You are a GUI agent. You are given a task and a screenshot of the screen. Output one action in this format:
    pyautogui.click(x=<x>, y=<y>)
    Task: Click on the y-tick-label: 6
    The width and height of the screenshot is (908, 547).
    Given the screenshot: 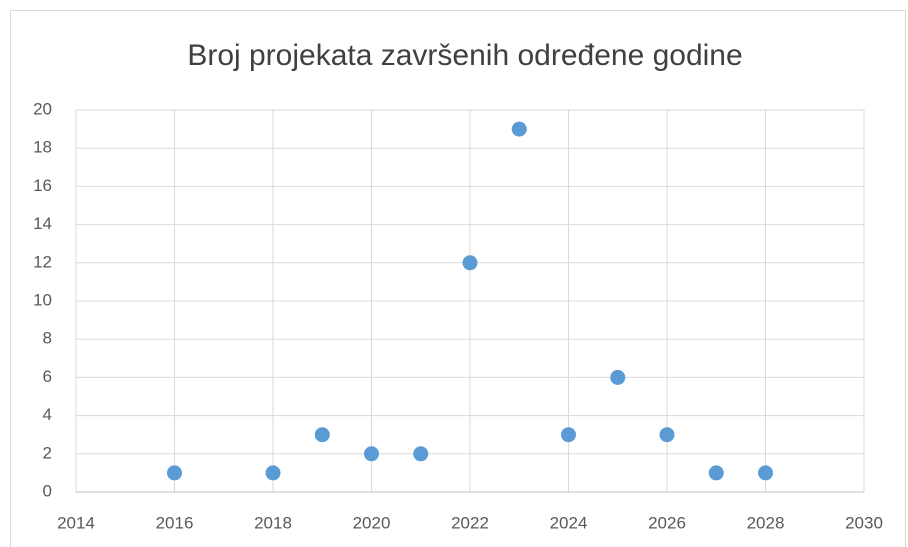 What is the action you would take?
    pyautogui.click(x=47, y=376)
    